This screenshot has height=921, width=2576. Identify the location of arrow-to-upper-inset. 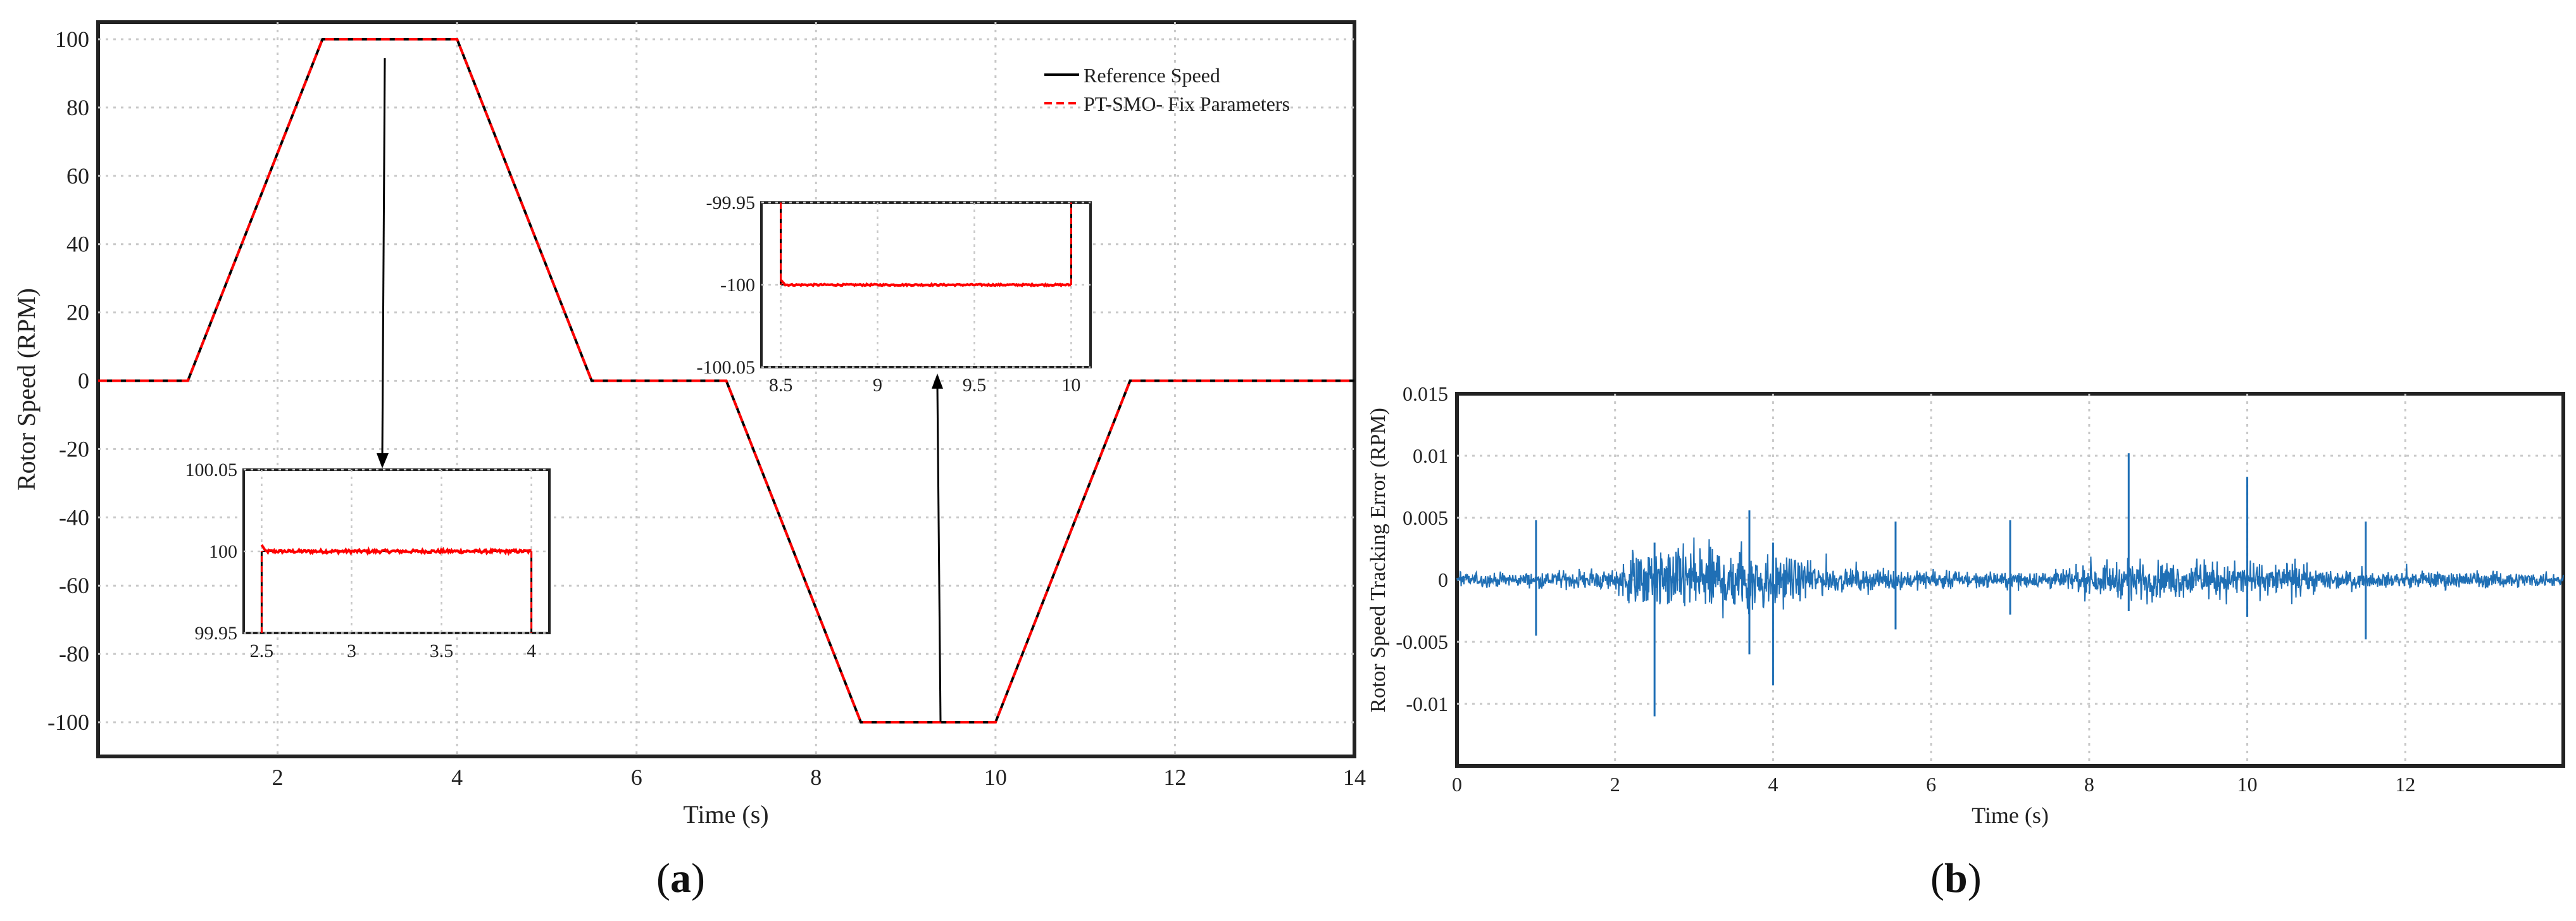
(383, 258).